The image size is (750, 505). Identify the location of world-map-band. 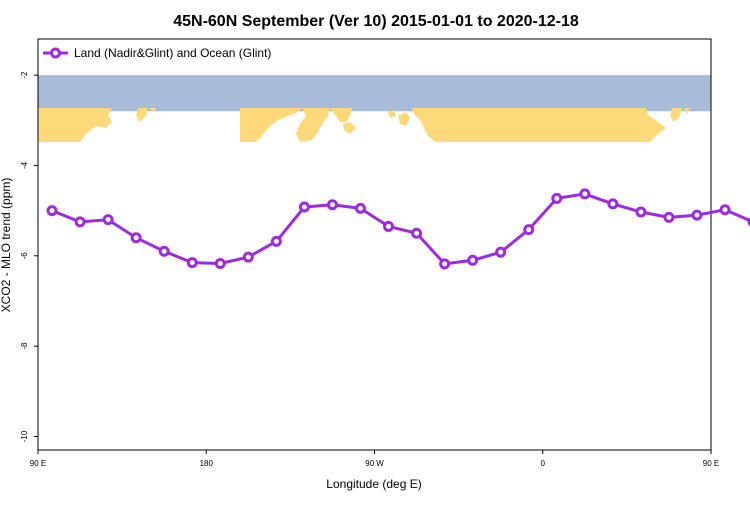
(374, 108).